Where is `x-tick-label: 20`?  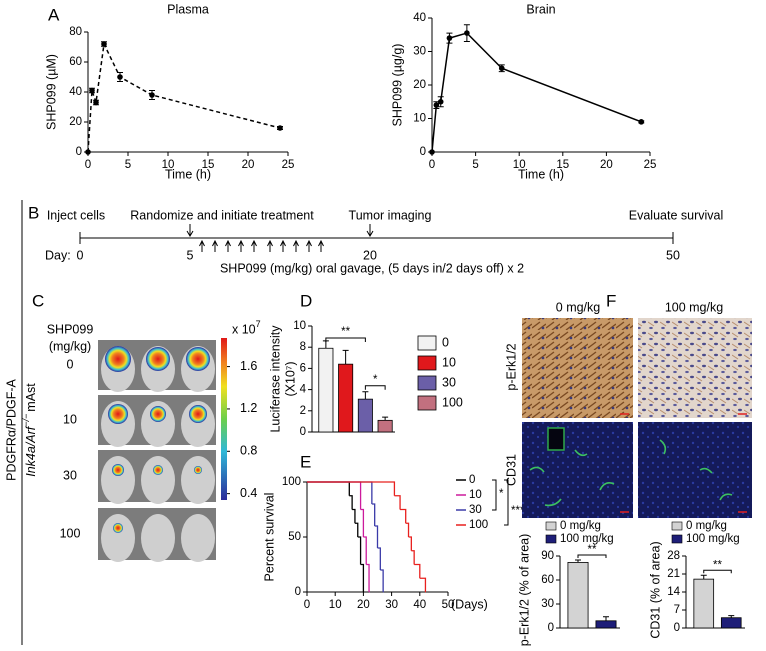 x-tick-label: 20 is located at coordinates (248, 165).